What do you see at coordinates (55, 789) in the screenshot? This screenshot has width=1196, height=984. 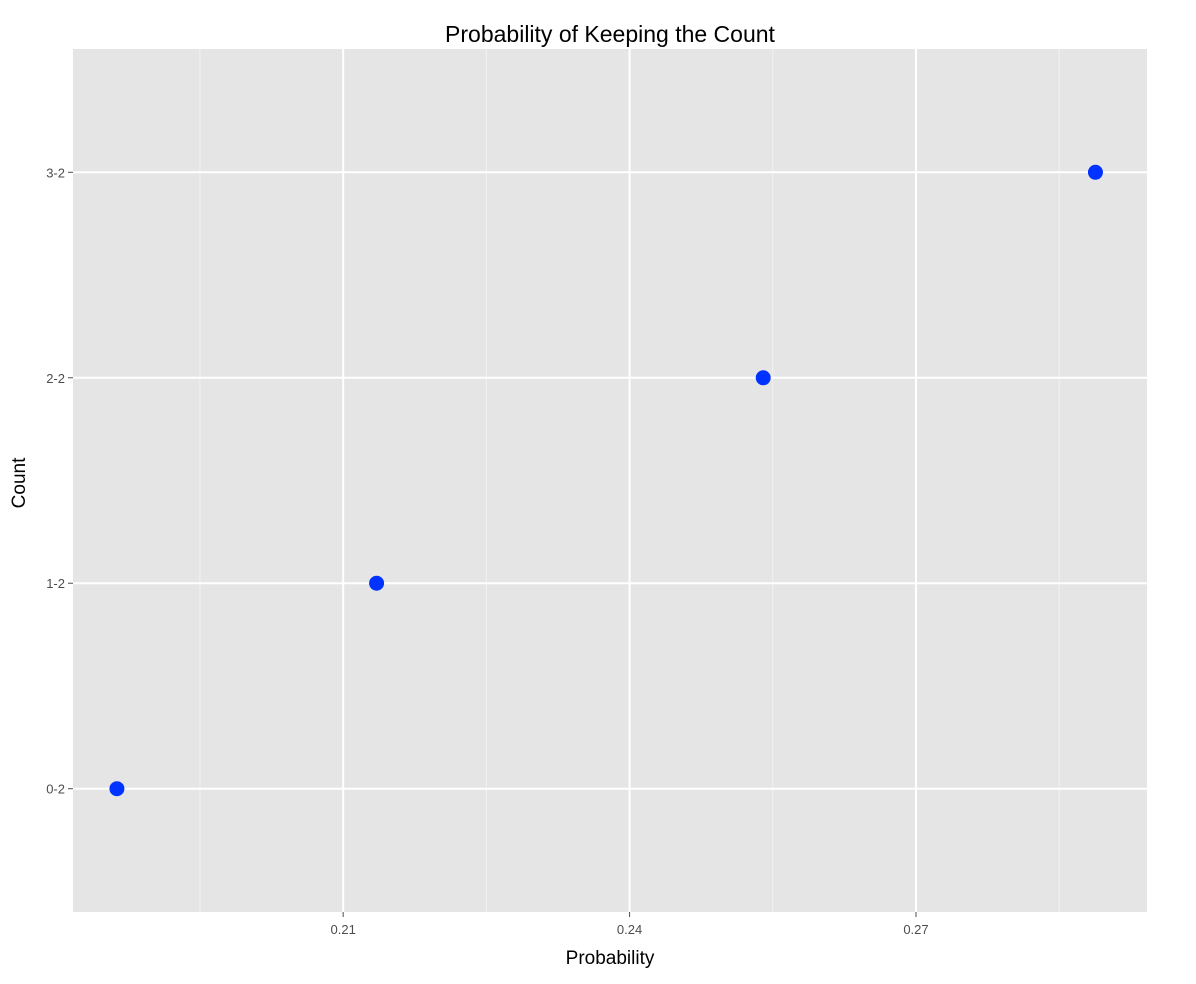 I see `y-tick-label-0: 0-2` at bounding box center [55, 789].